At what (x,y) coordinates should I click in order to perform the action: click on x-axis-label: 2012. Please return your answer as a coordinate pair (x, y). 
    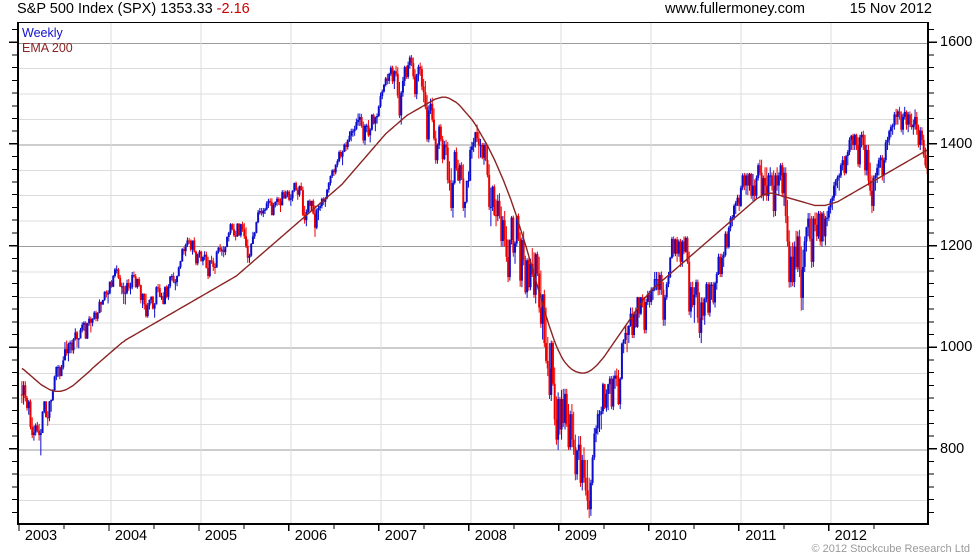
    Looking at the image, I should click on (850, 536).